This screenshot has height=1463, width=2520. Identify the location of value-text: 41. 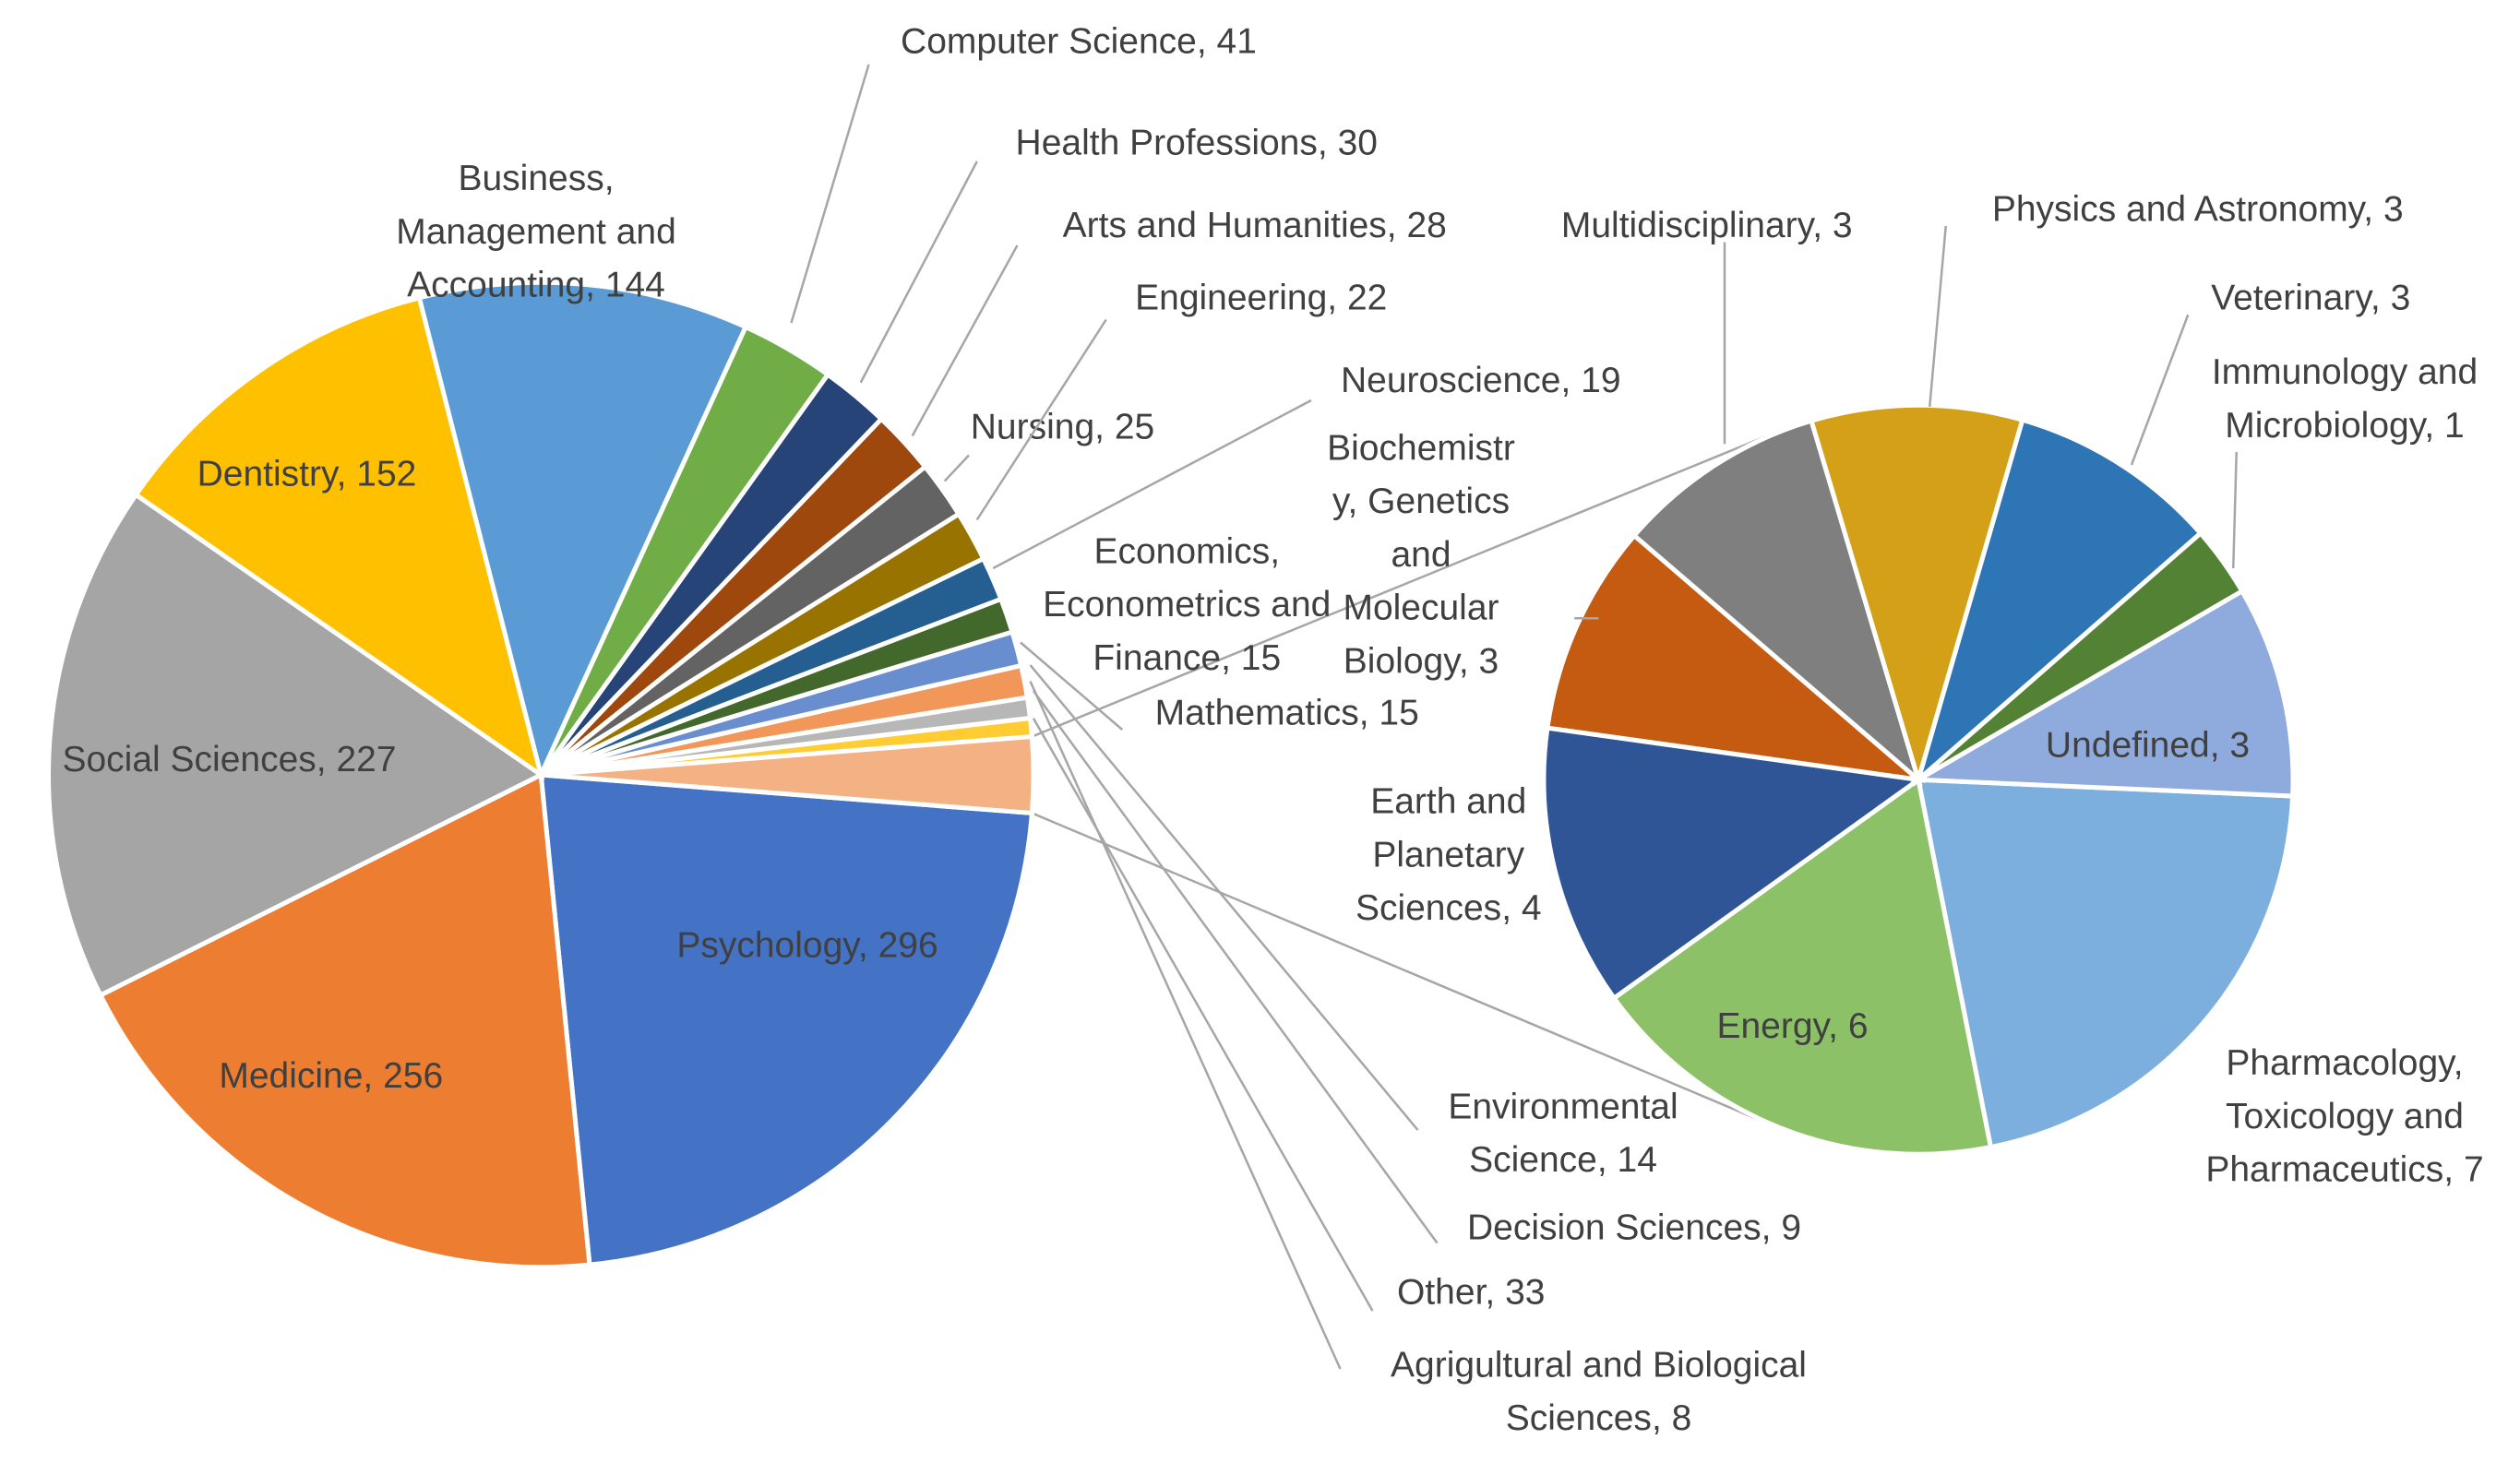
(1237, 42).